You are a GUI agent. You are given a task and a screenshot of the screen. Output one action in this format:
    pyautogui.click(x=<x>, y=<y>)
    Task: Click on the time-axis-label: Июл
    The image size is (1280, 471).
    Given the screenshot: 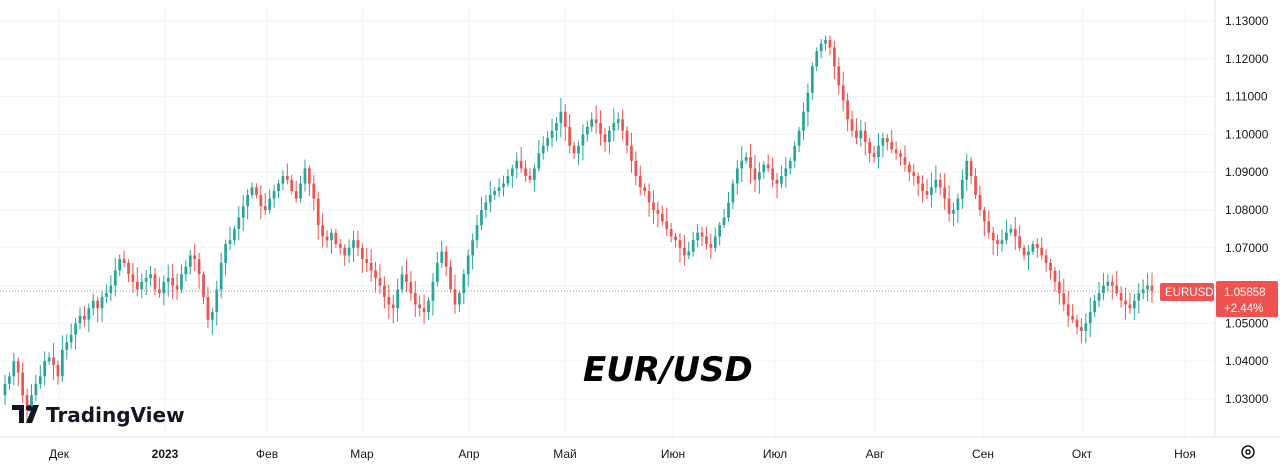 What is the action you would take?
    pyautogui.click(x=775, y=454)
    